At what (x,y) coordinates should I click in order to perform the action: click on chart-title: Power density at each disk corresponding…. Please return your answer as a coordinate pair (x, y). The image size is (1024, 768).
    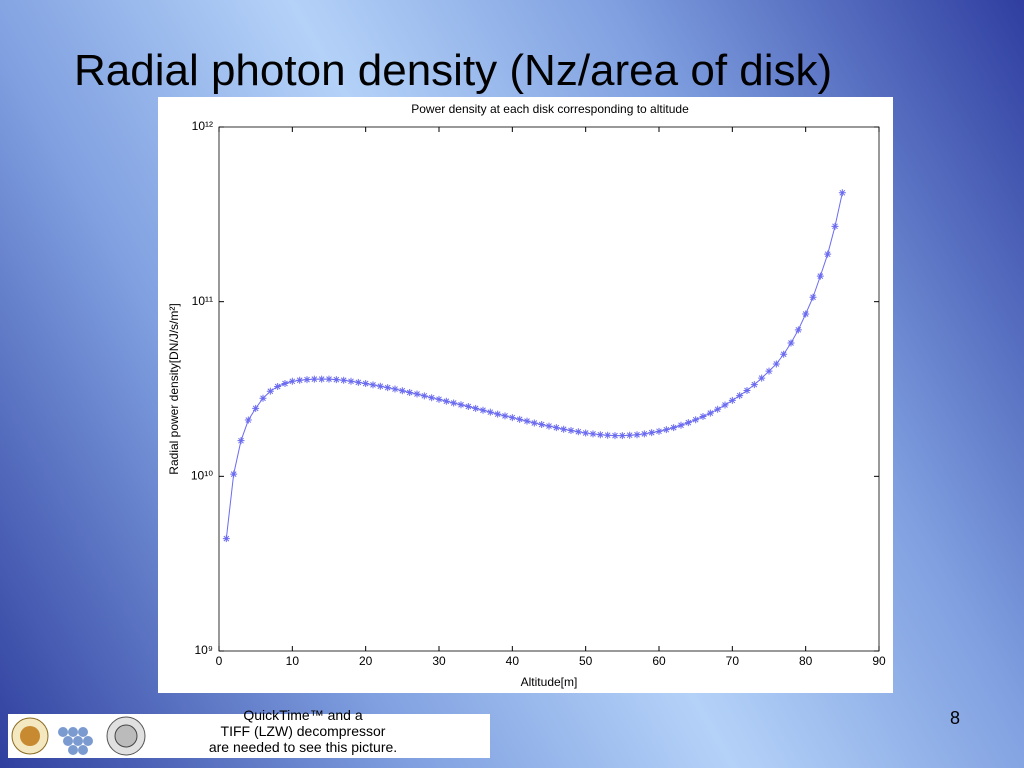
    Looking at the image, I should click on (550, 109).